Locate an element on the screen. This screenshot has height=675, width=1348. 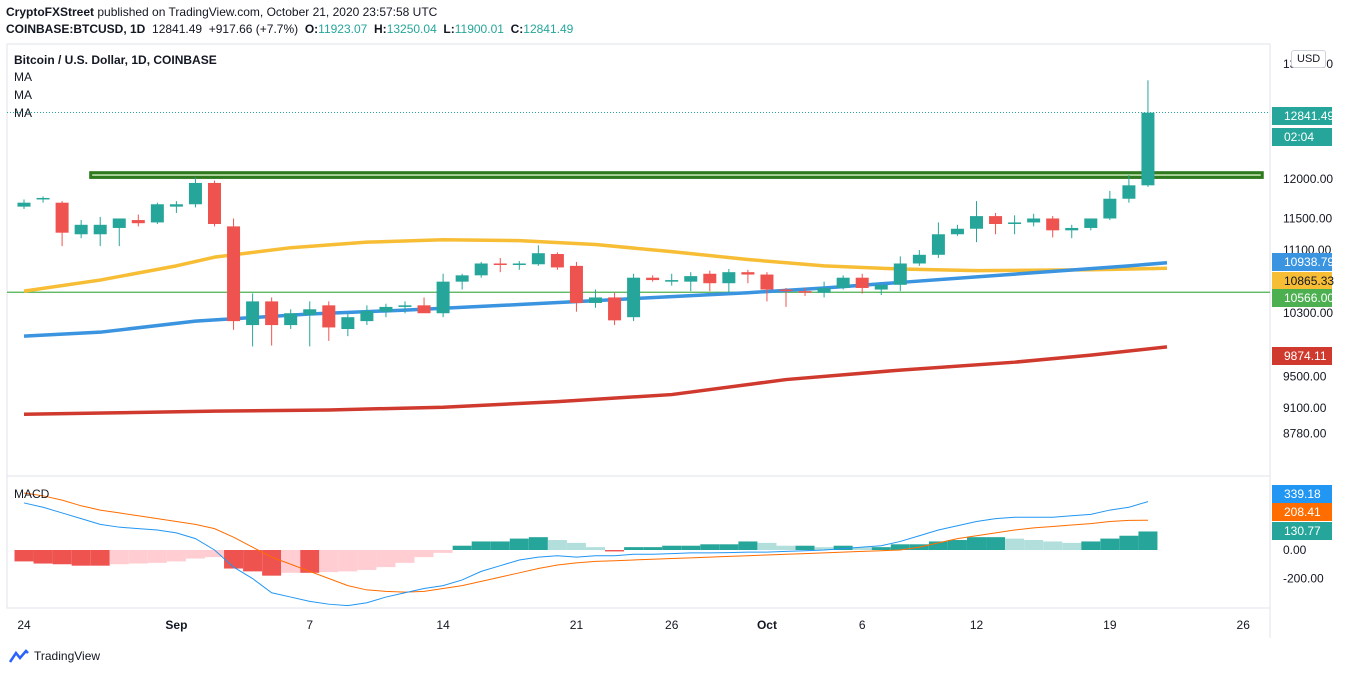
tradingview-logo: TradingView is located at coordinates (53, 656).